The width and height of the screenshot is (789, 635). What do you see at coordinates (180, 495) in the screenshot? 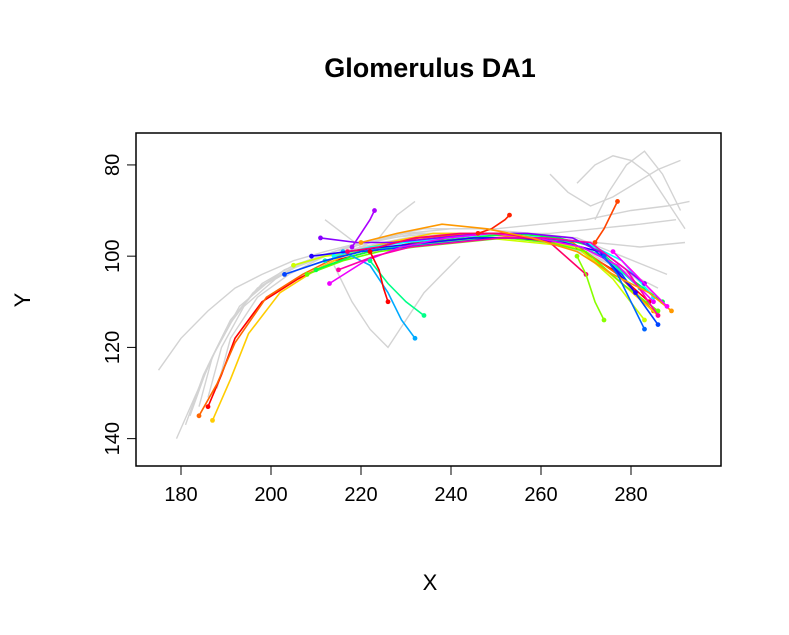
I see `x-tick-label: 180` at bounding box center [180, 495].